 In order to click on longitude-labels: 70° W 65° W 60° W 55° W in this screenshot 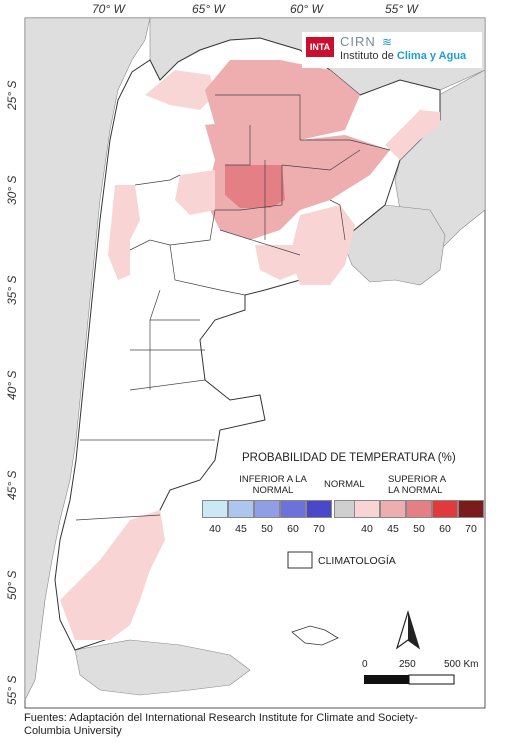, I will do `click(255, 9)`.